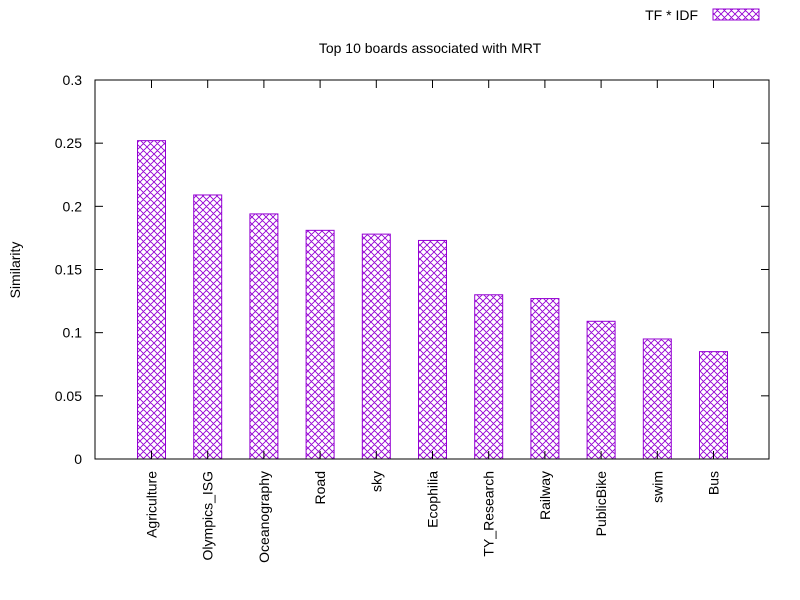  I want to click on y-tick-label: 0.1, so click(73, 333).